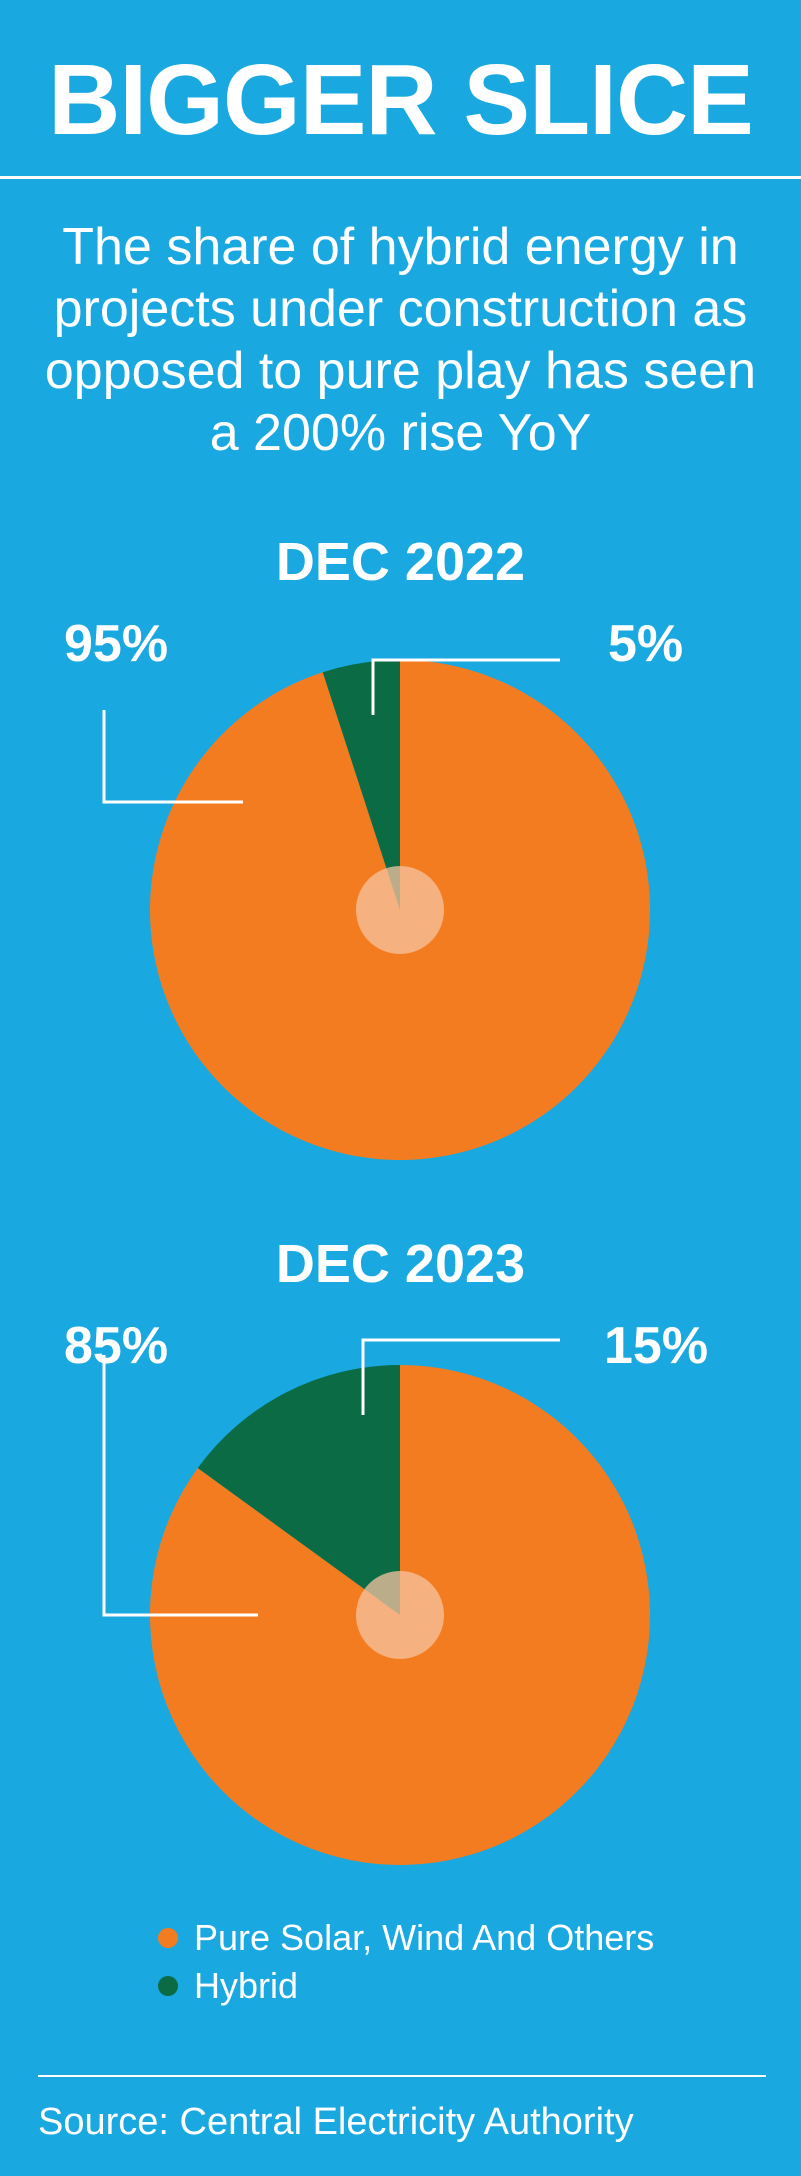 This screenshot has height=2176, width=801. I want to click on chart-title-dec-2022: DEC 2022, so click(400, 562).